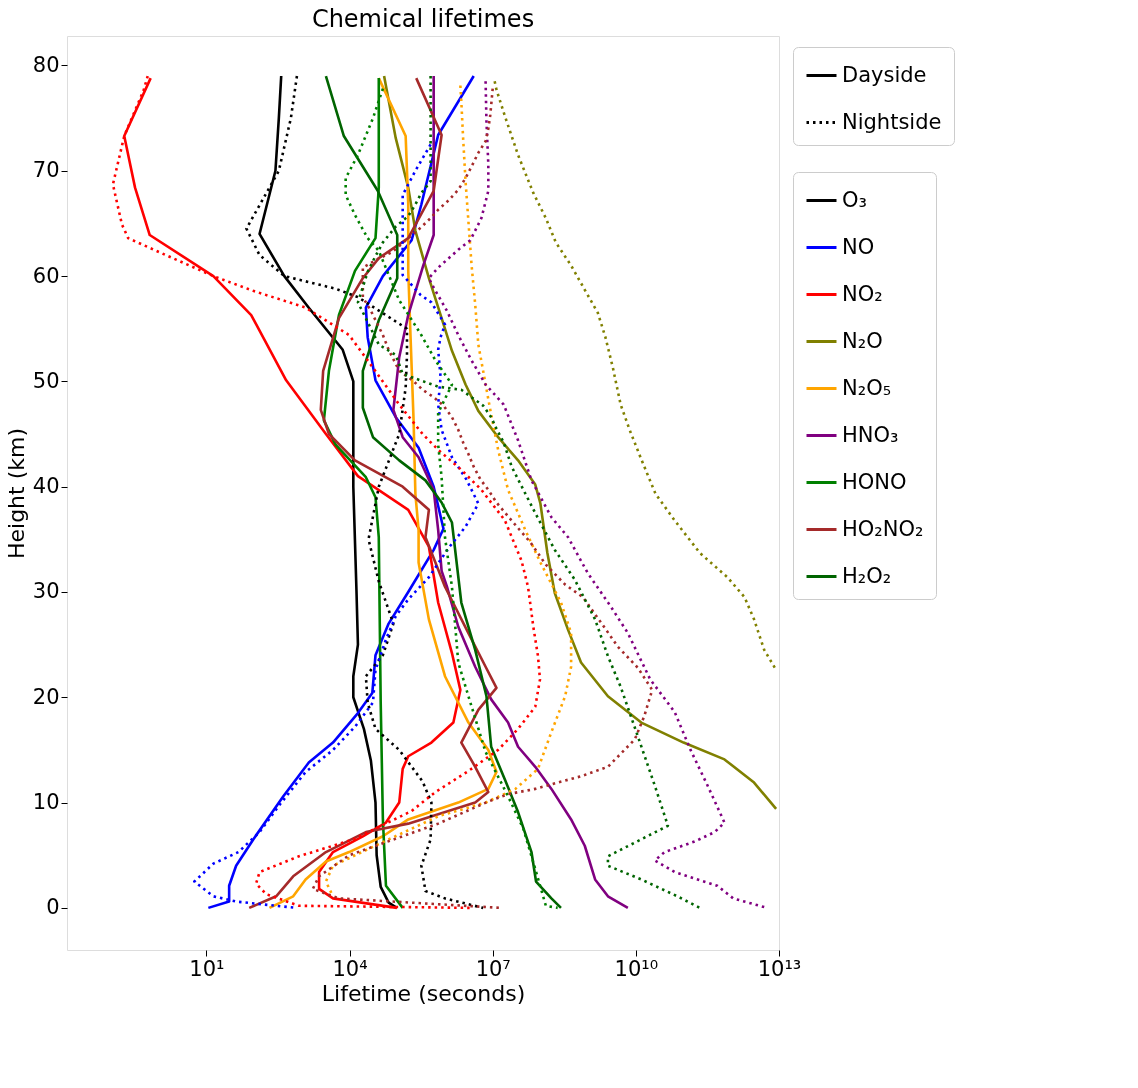 Image resolution: width=1138 pixels, height=1088 pixels. Describe the element at coordinates (870, 434) in the screenshot. I see `legend-label: HNO₃` at that location.